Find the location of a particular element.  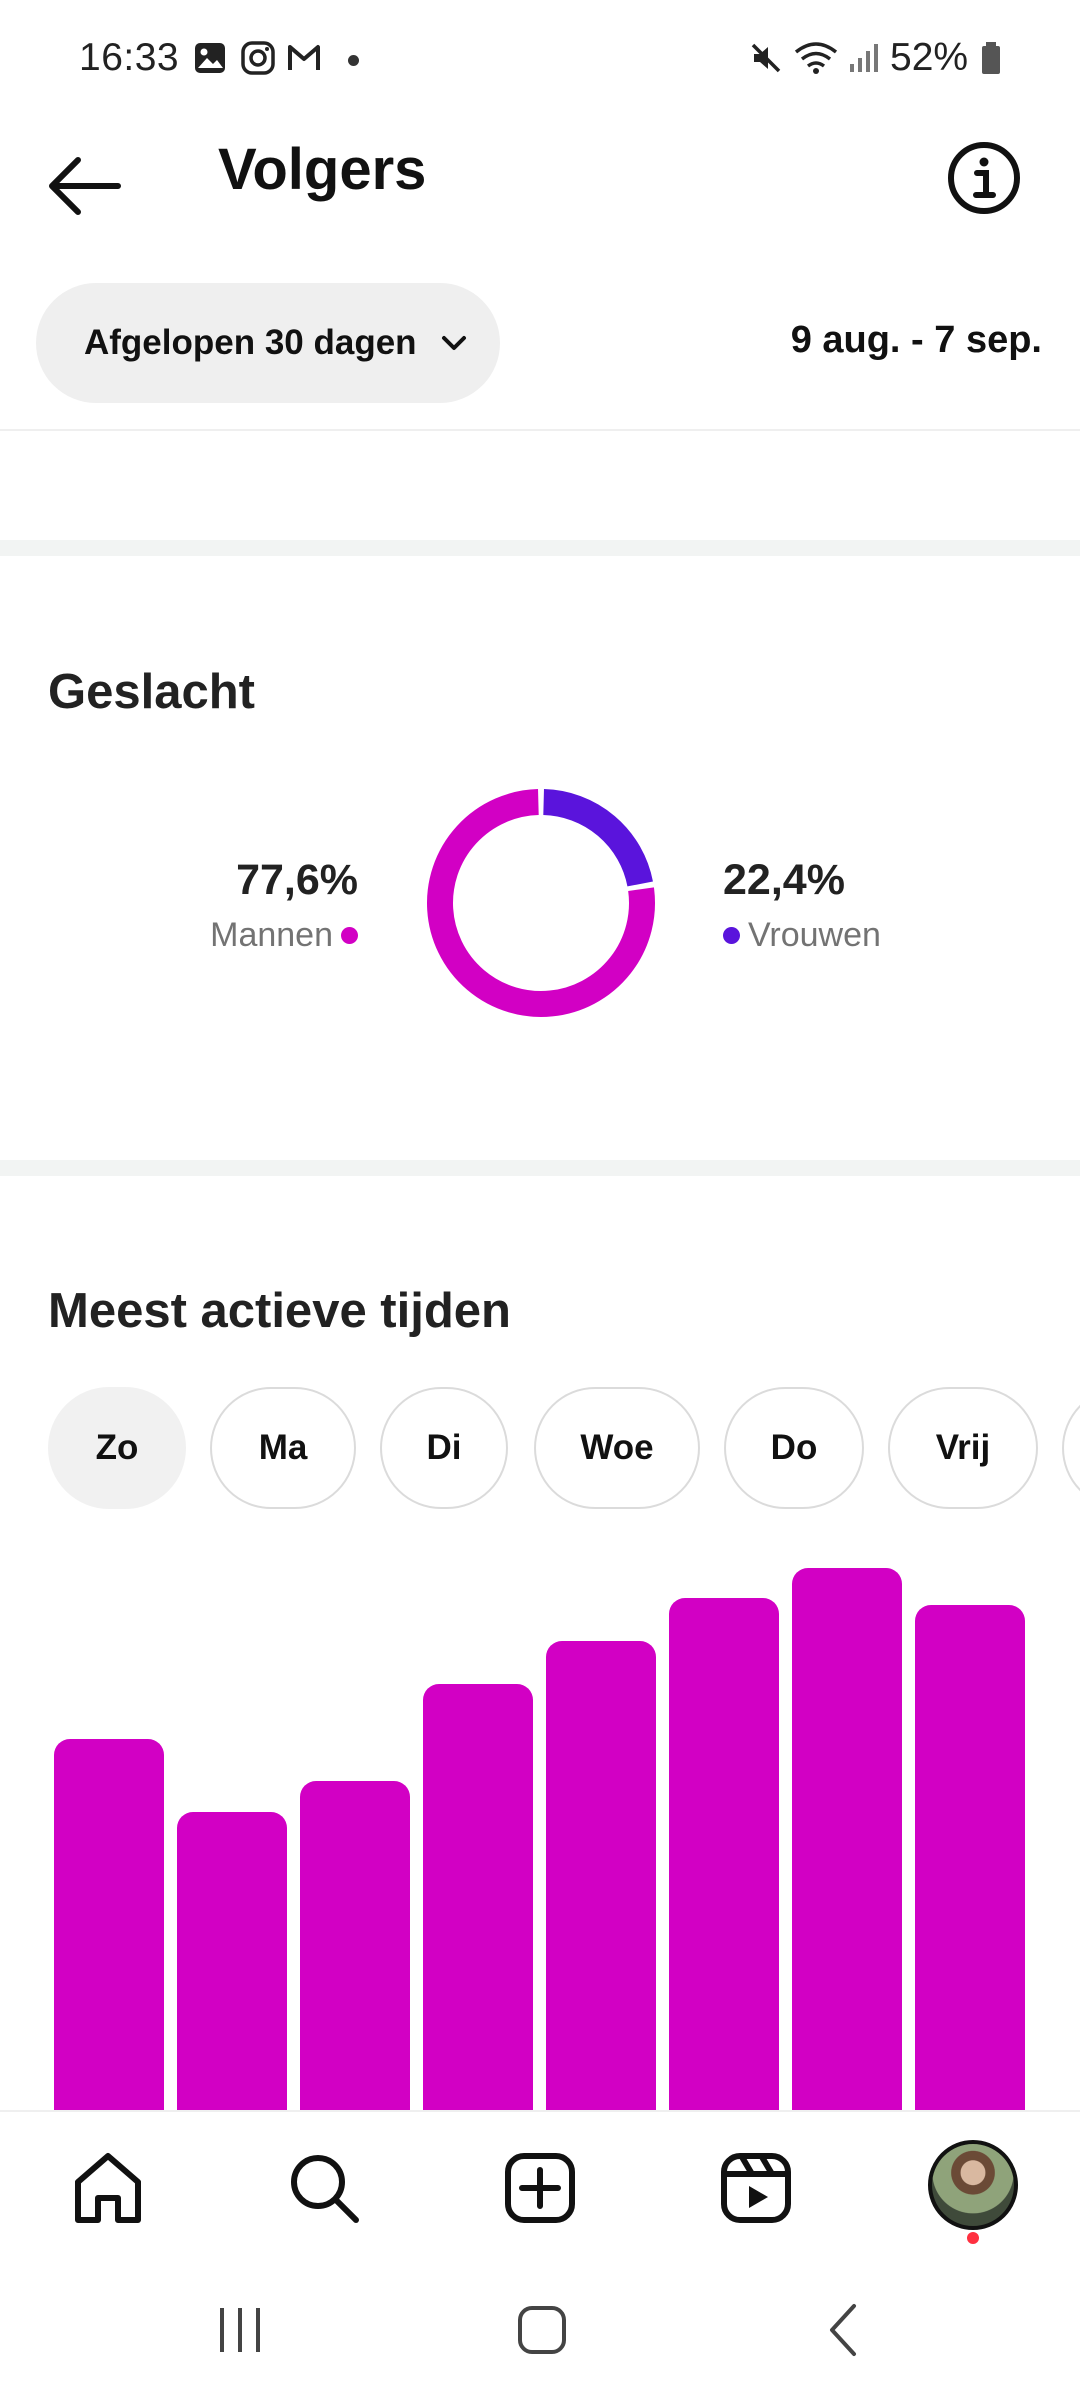

system-nav-bar is located at coordinates (540, 2330).